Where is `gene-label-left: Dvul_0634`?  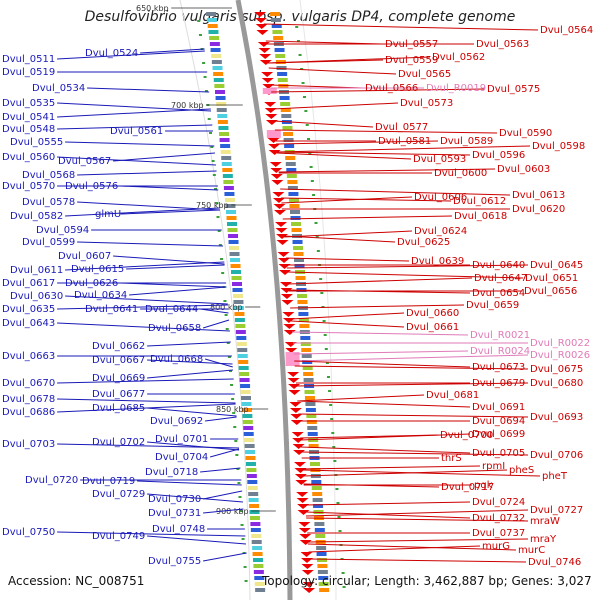
gene-label-left: Dvul_0634 is located at coordinates (100, 295).